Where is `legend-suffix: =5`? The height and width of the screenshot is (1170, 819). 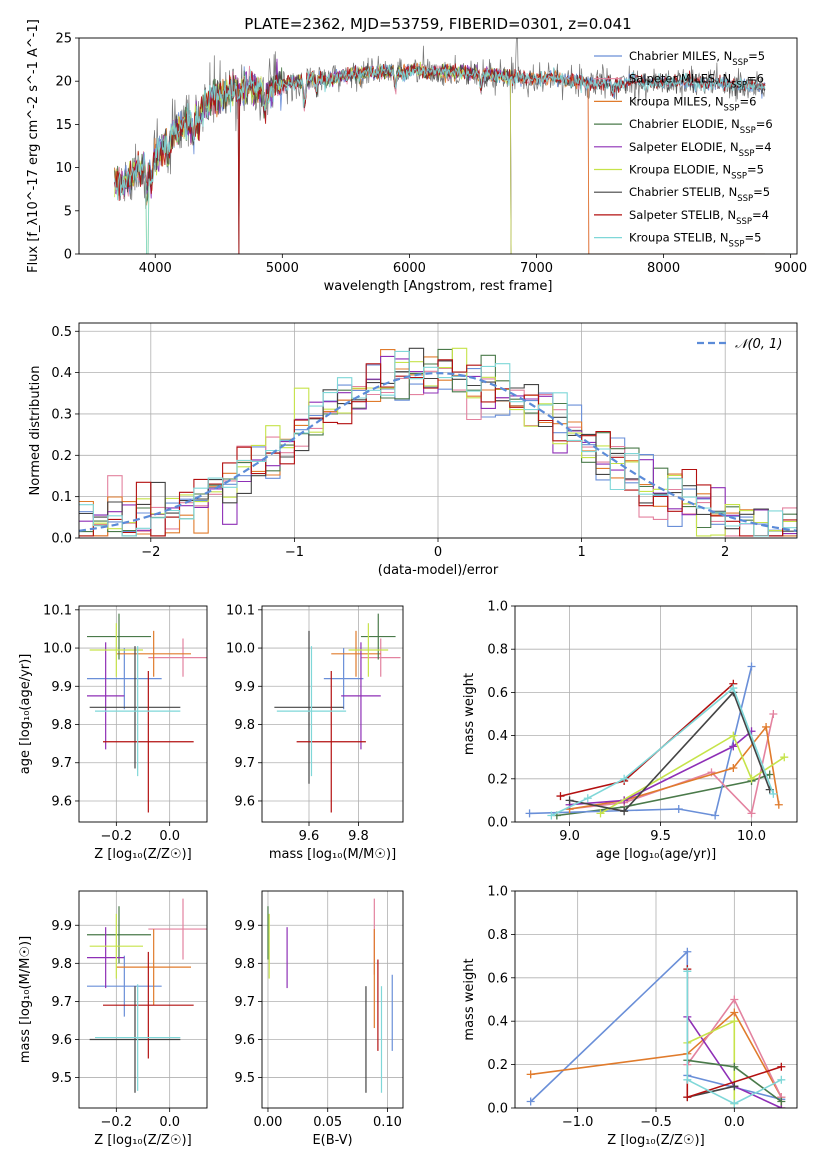
legend-suffix: =5 is located at coordinates (752, 238).